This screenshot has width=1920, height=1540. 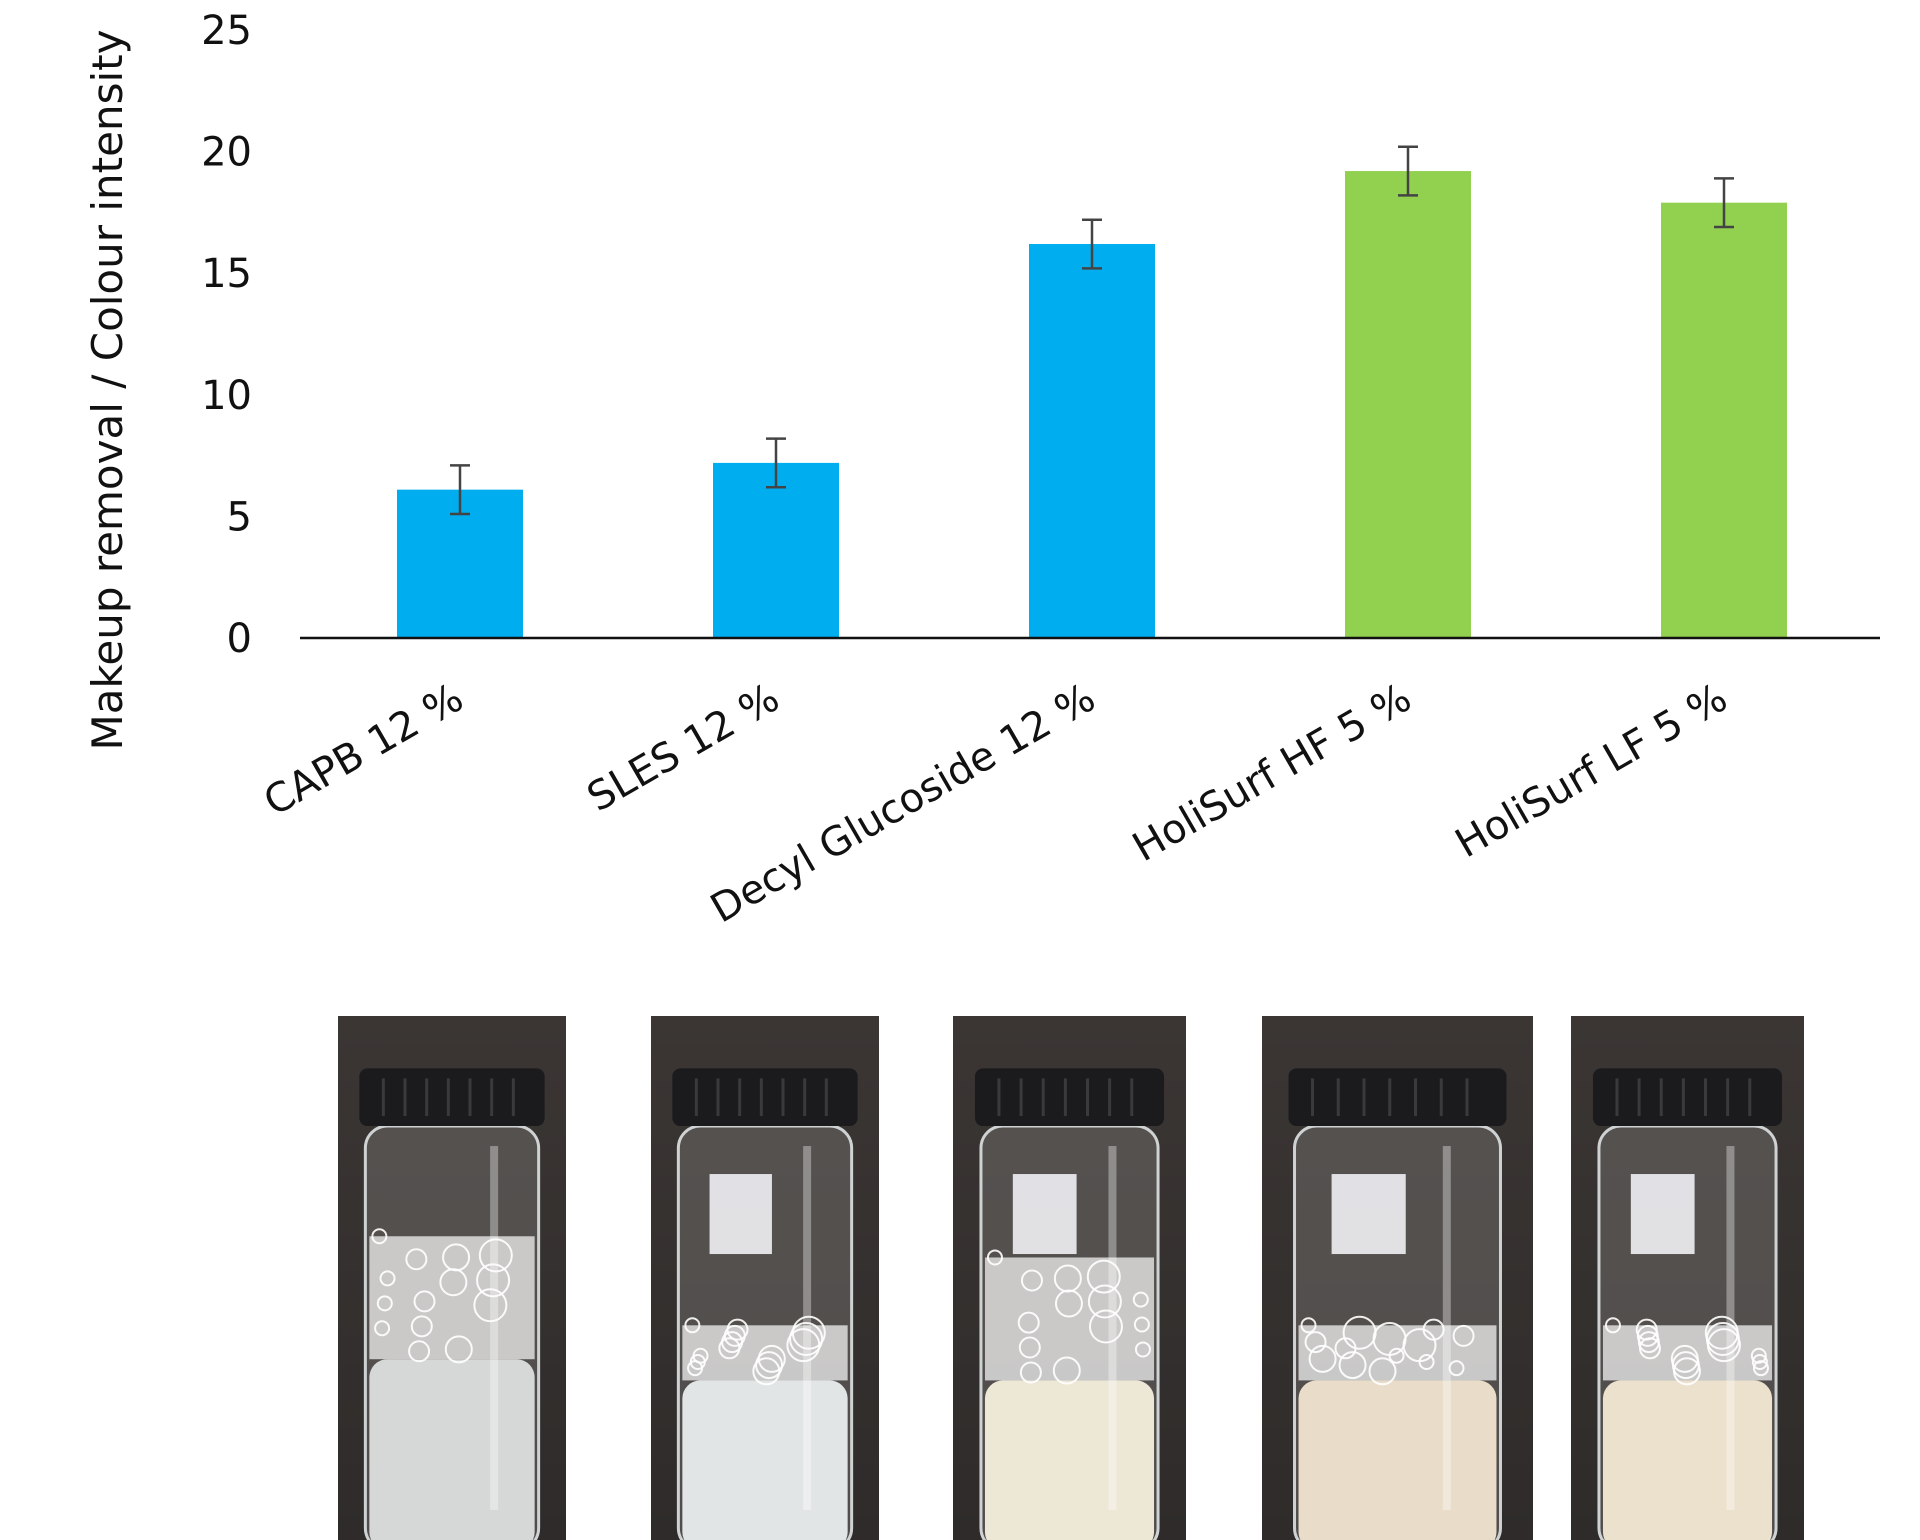 What do you see at coordinates (226, 153) in the screenshot?
I see `y-tick-label-20: 20` at bounding box center [226, 153].